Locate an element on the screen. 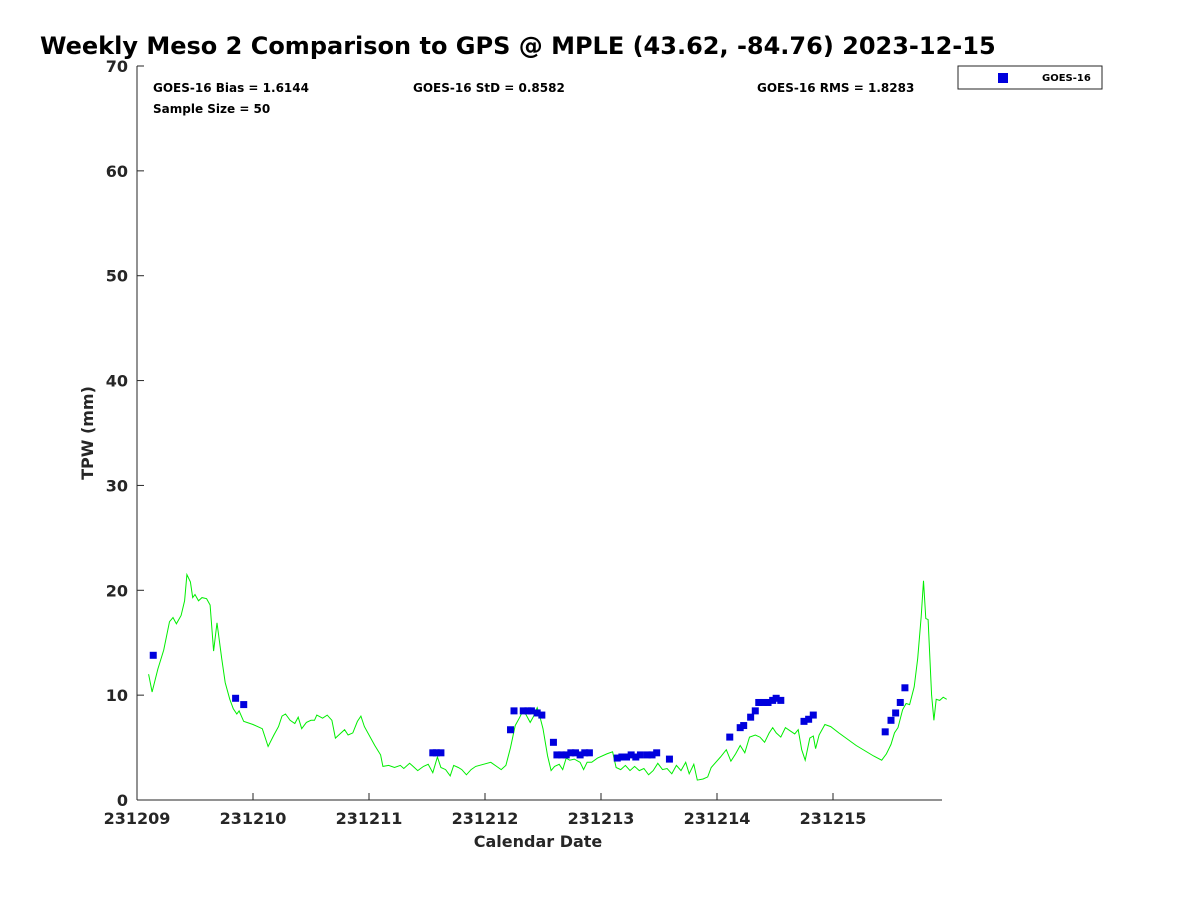 This screenshot has height=900, width=1200. goes16-points is located at coordinates (529, 707).